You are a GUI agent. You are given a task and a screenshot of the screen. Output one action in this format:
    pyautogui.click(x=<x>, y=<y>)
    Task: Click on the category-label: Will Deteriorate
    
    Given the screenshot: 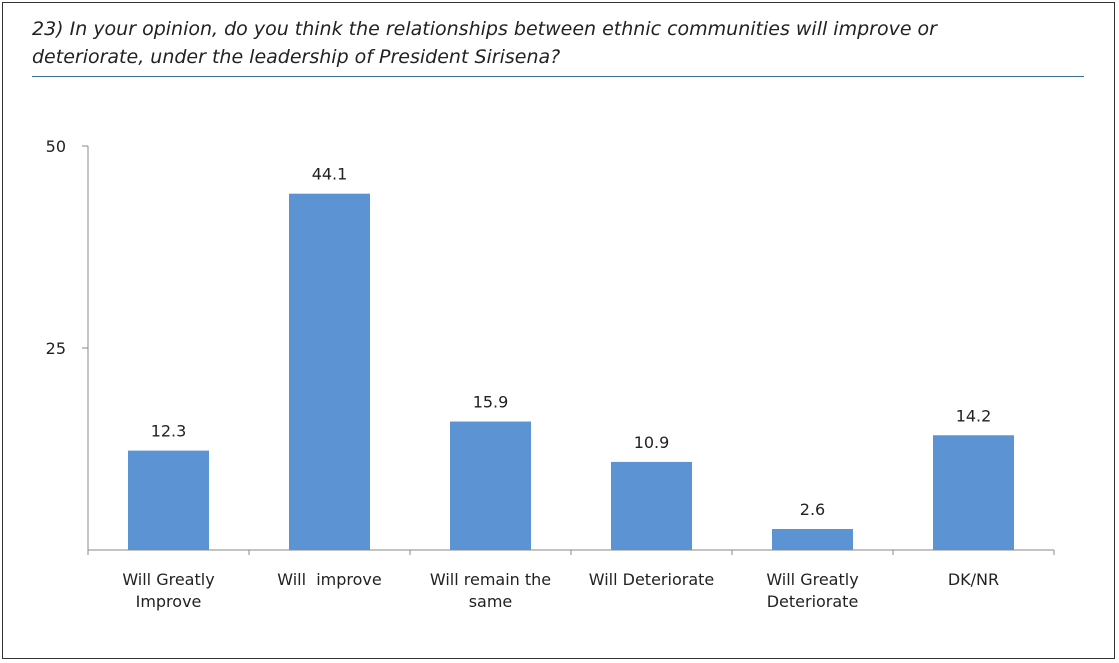 What is the action you would take?
    pyautogui.click(x=651, y=579)
    